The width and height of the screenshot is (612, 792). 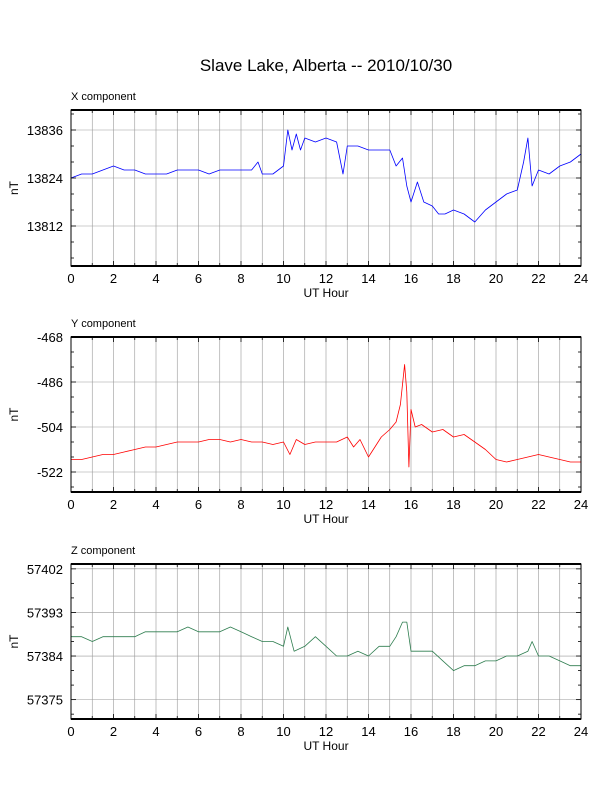 I want to click on panel-label-y: Y component, so click(x=103, y=324).